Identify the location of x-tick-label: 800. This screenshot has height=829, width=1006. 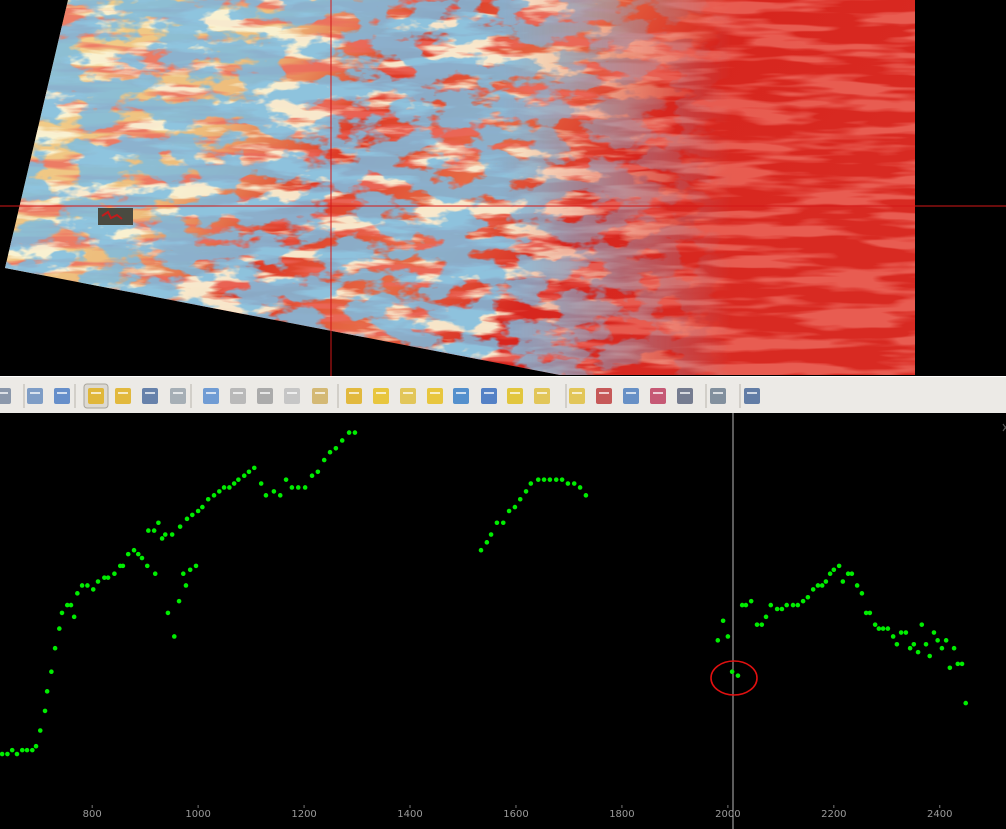
(92, 814).